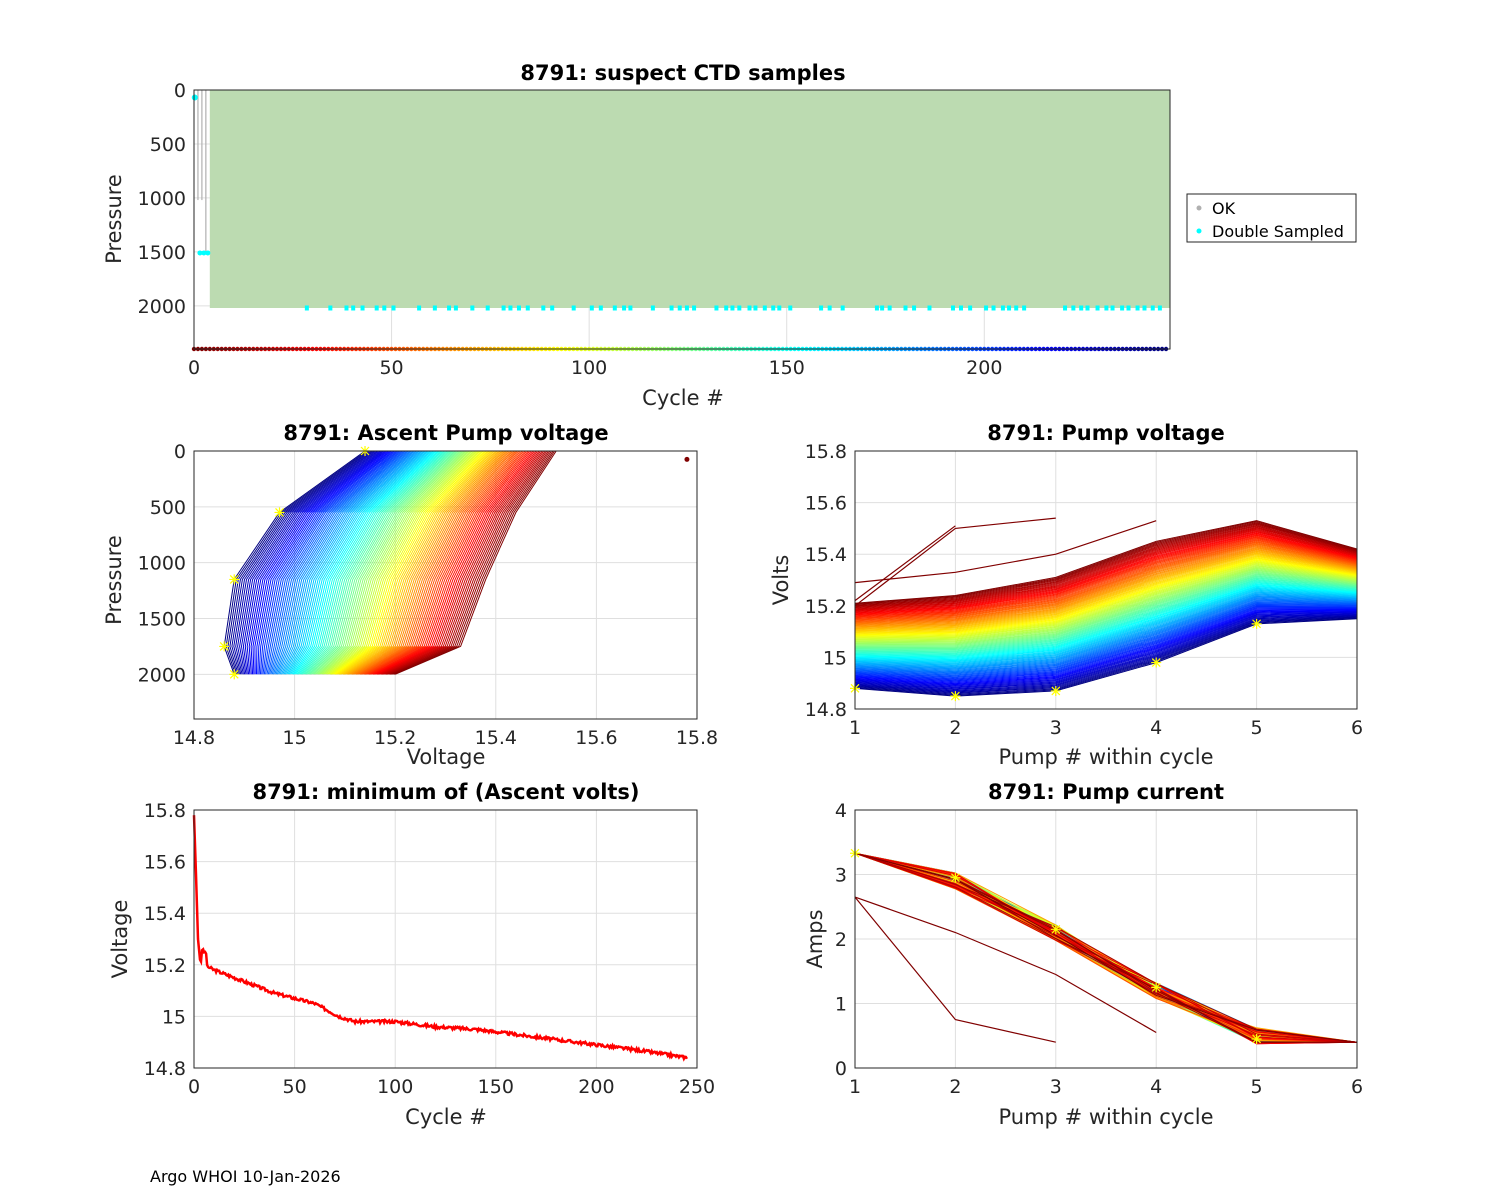  I want to click on y-tick-label: 15.8, so click(165, 811).